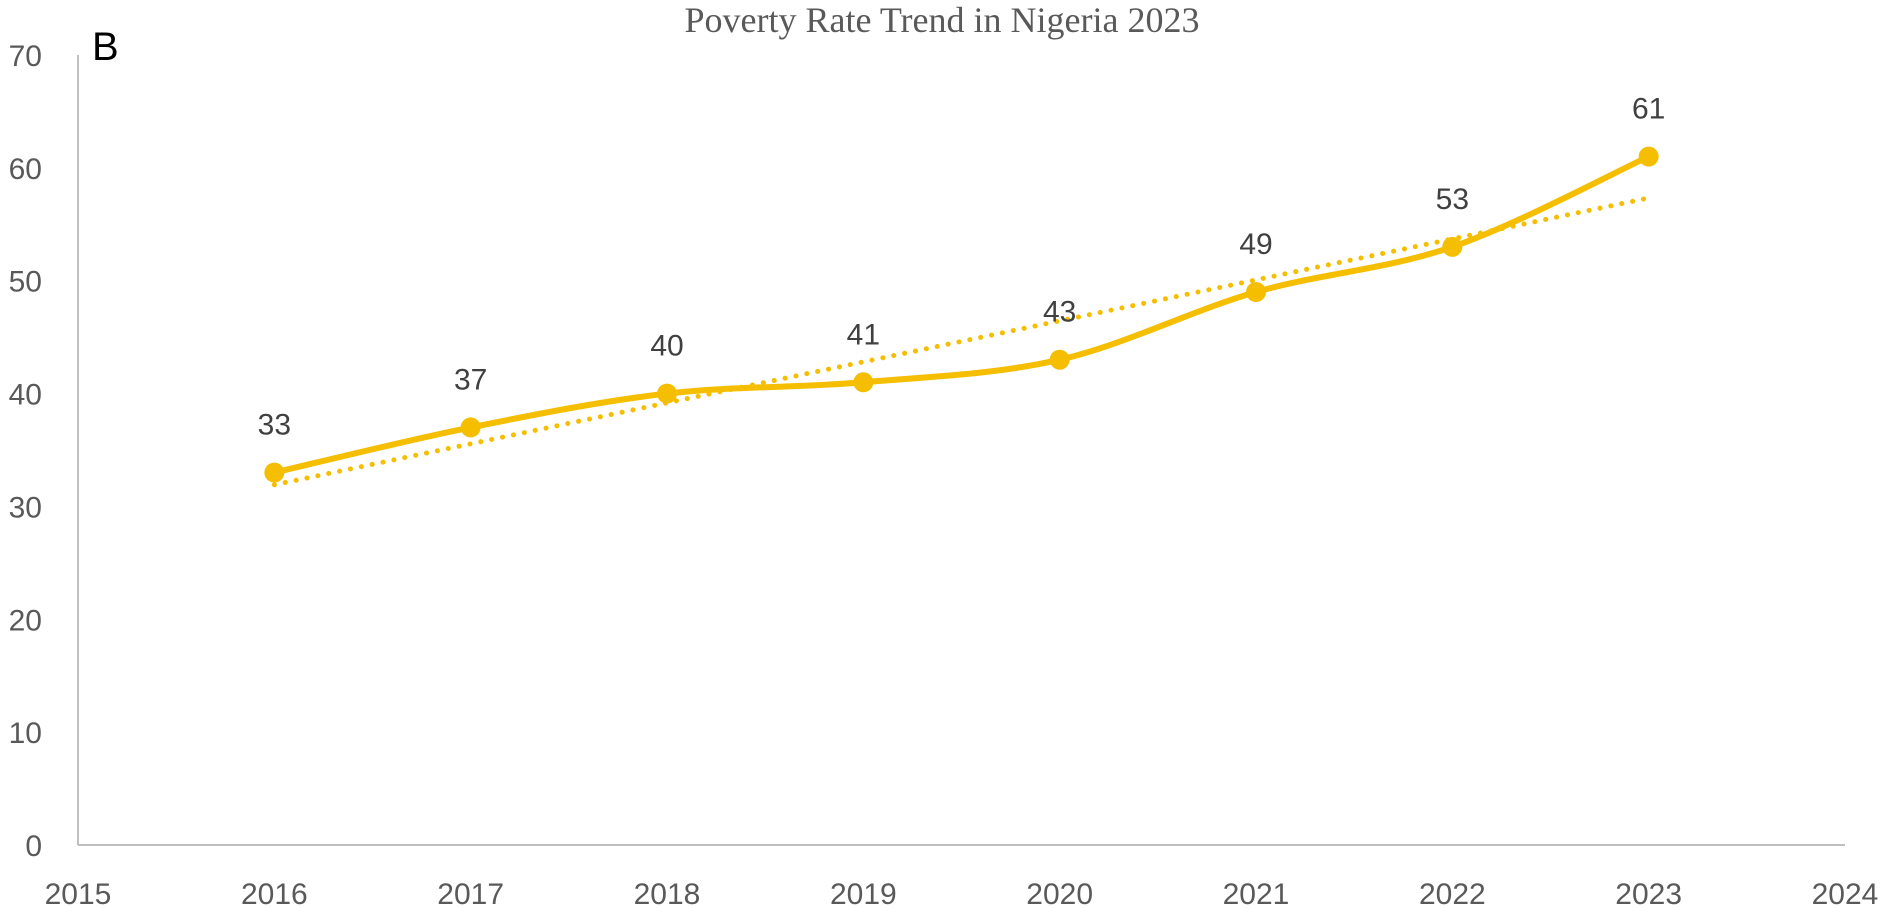 The width and height of the screenshot is (1884, 908). What do you see at coordinates (25, 733) in the screenshot?
I see `y-tick-label: 10` at bounding box center [25, 733].